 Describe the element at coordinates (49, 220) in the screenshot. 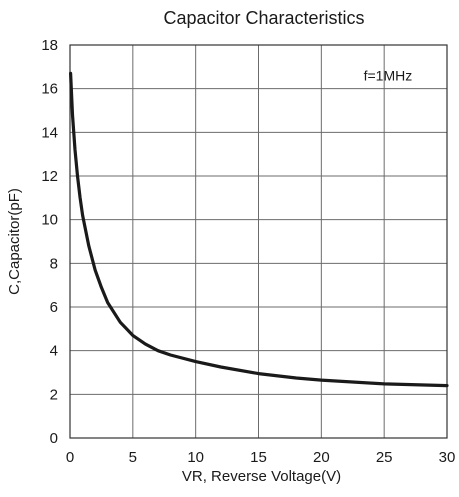

I see `y-tick-label-10: 10` at that location.